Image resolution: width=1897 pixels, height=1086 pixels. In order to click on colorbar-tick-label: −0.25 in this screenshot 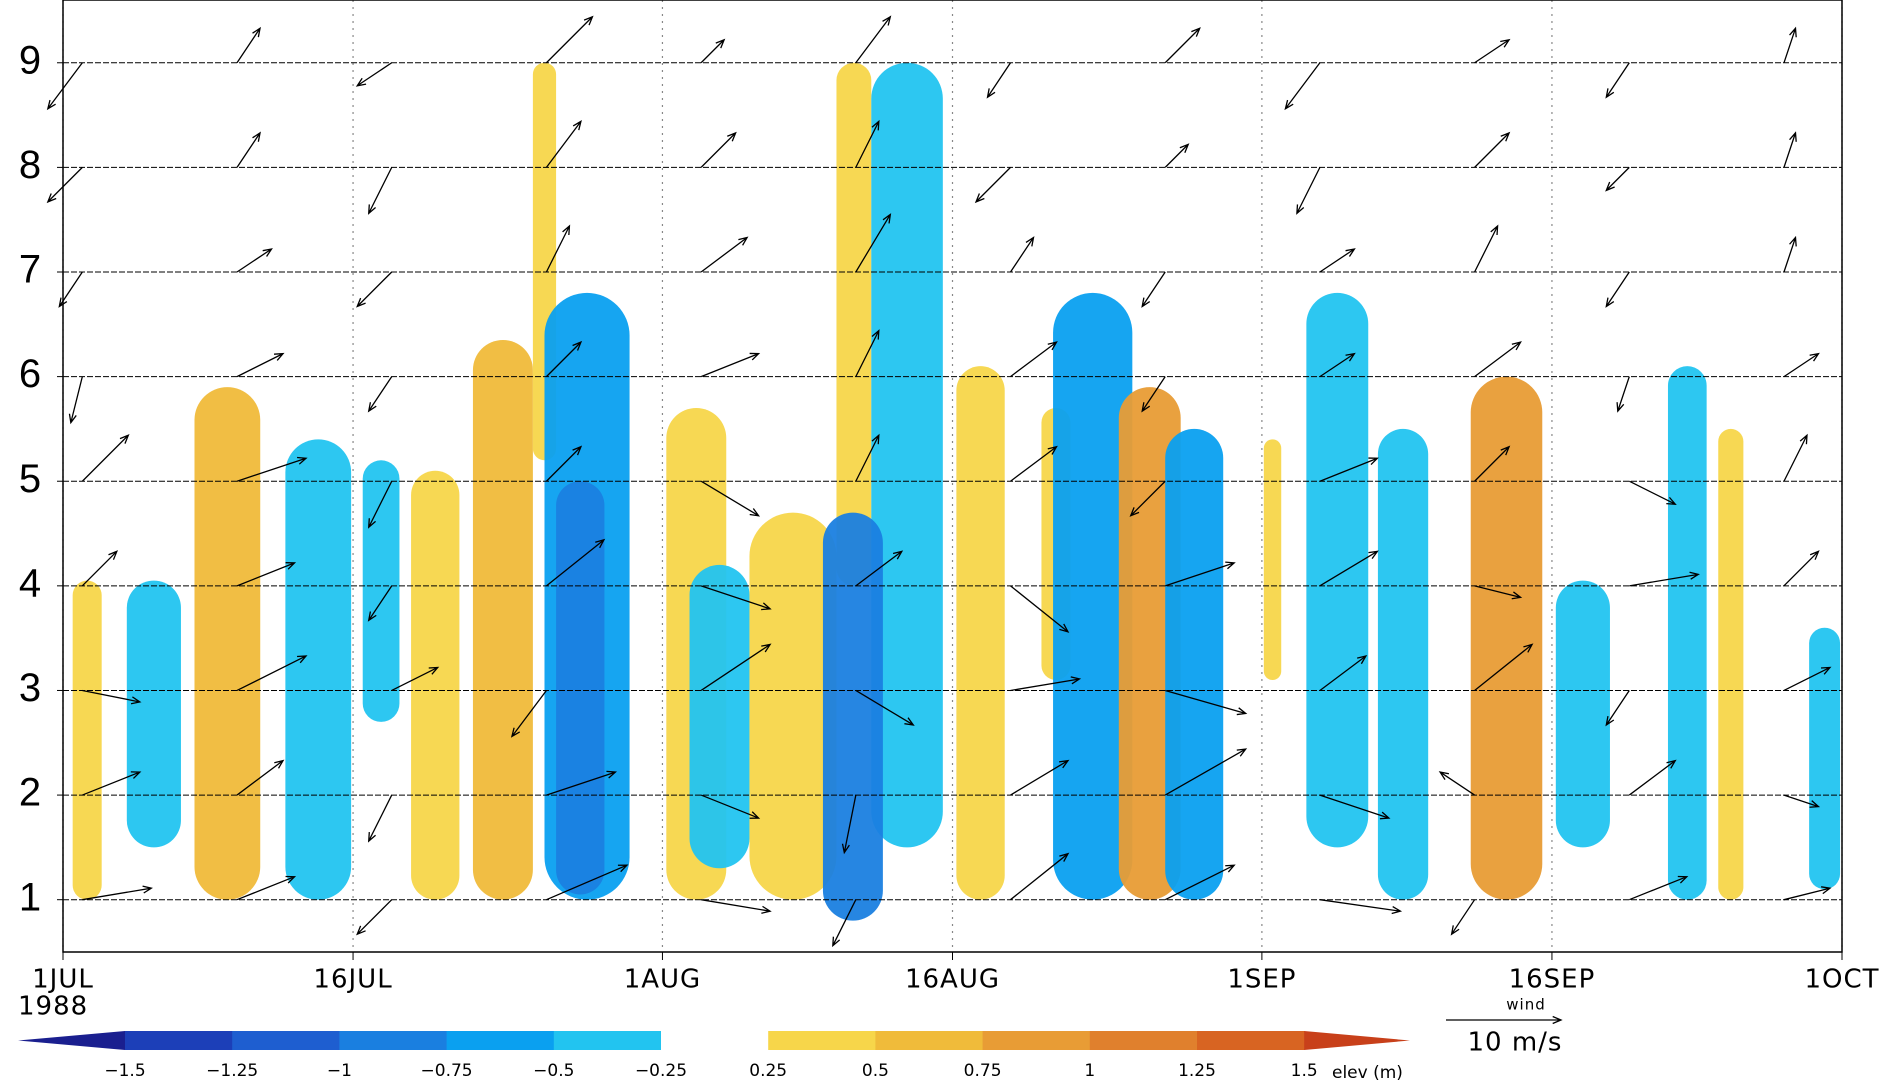, I will do `click(661, 1071)`.